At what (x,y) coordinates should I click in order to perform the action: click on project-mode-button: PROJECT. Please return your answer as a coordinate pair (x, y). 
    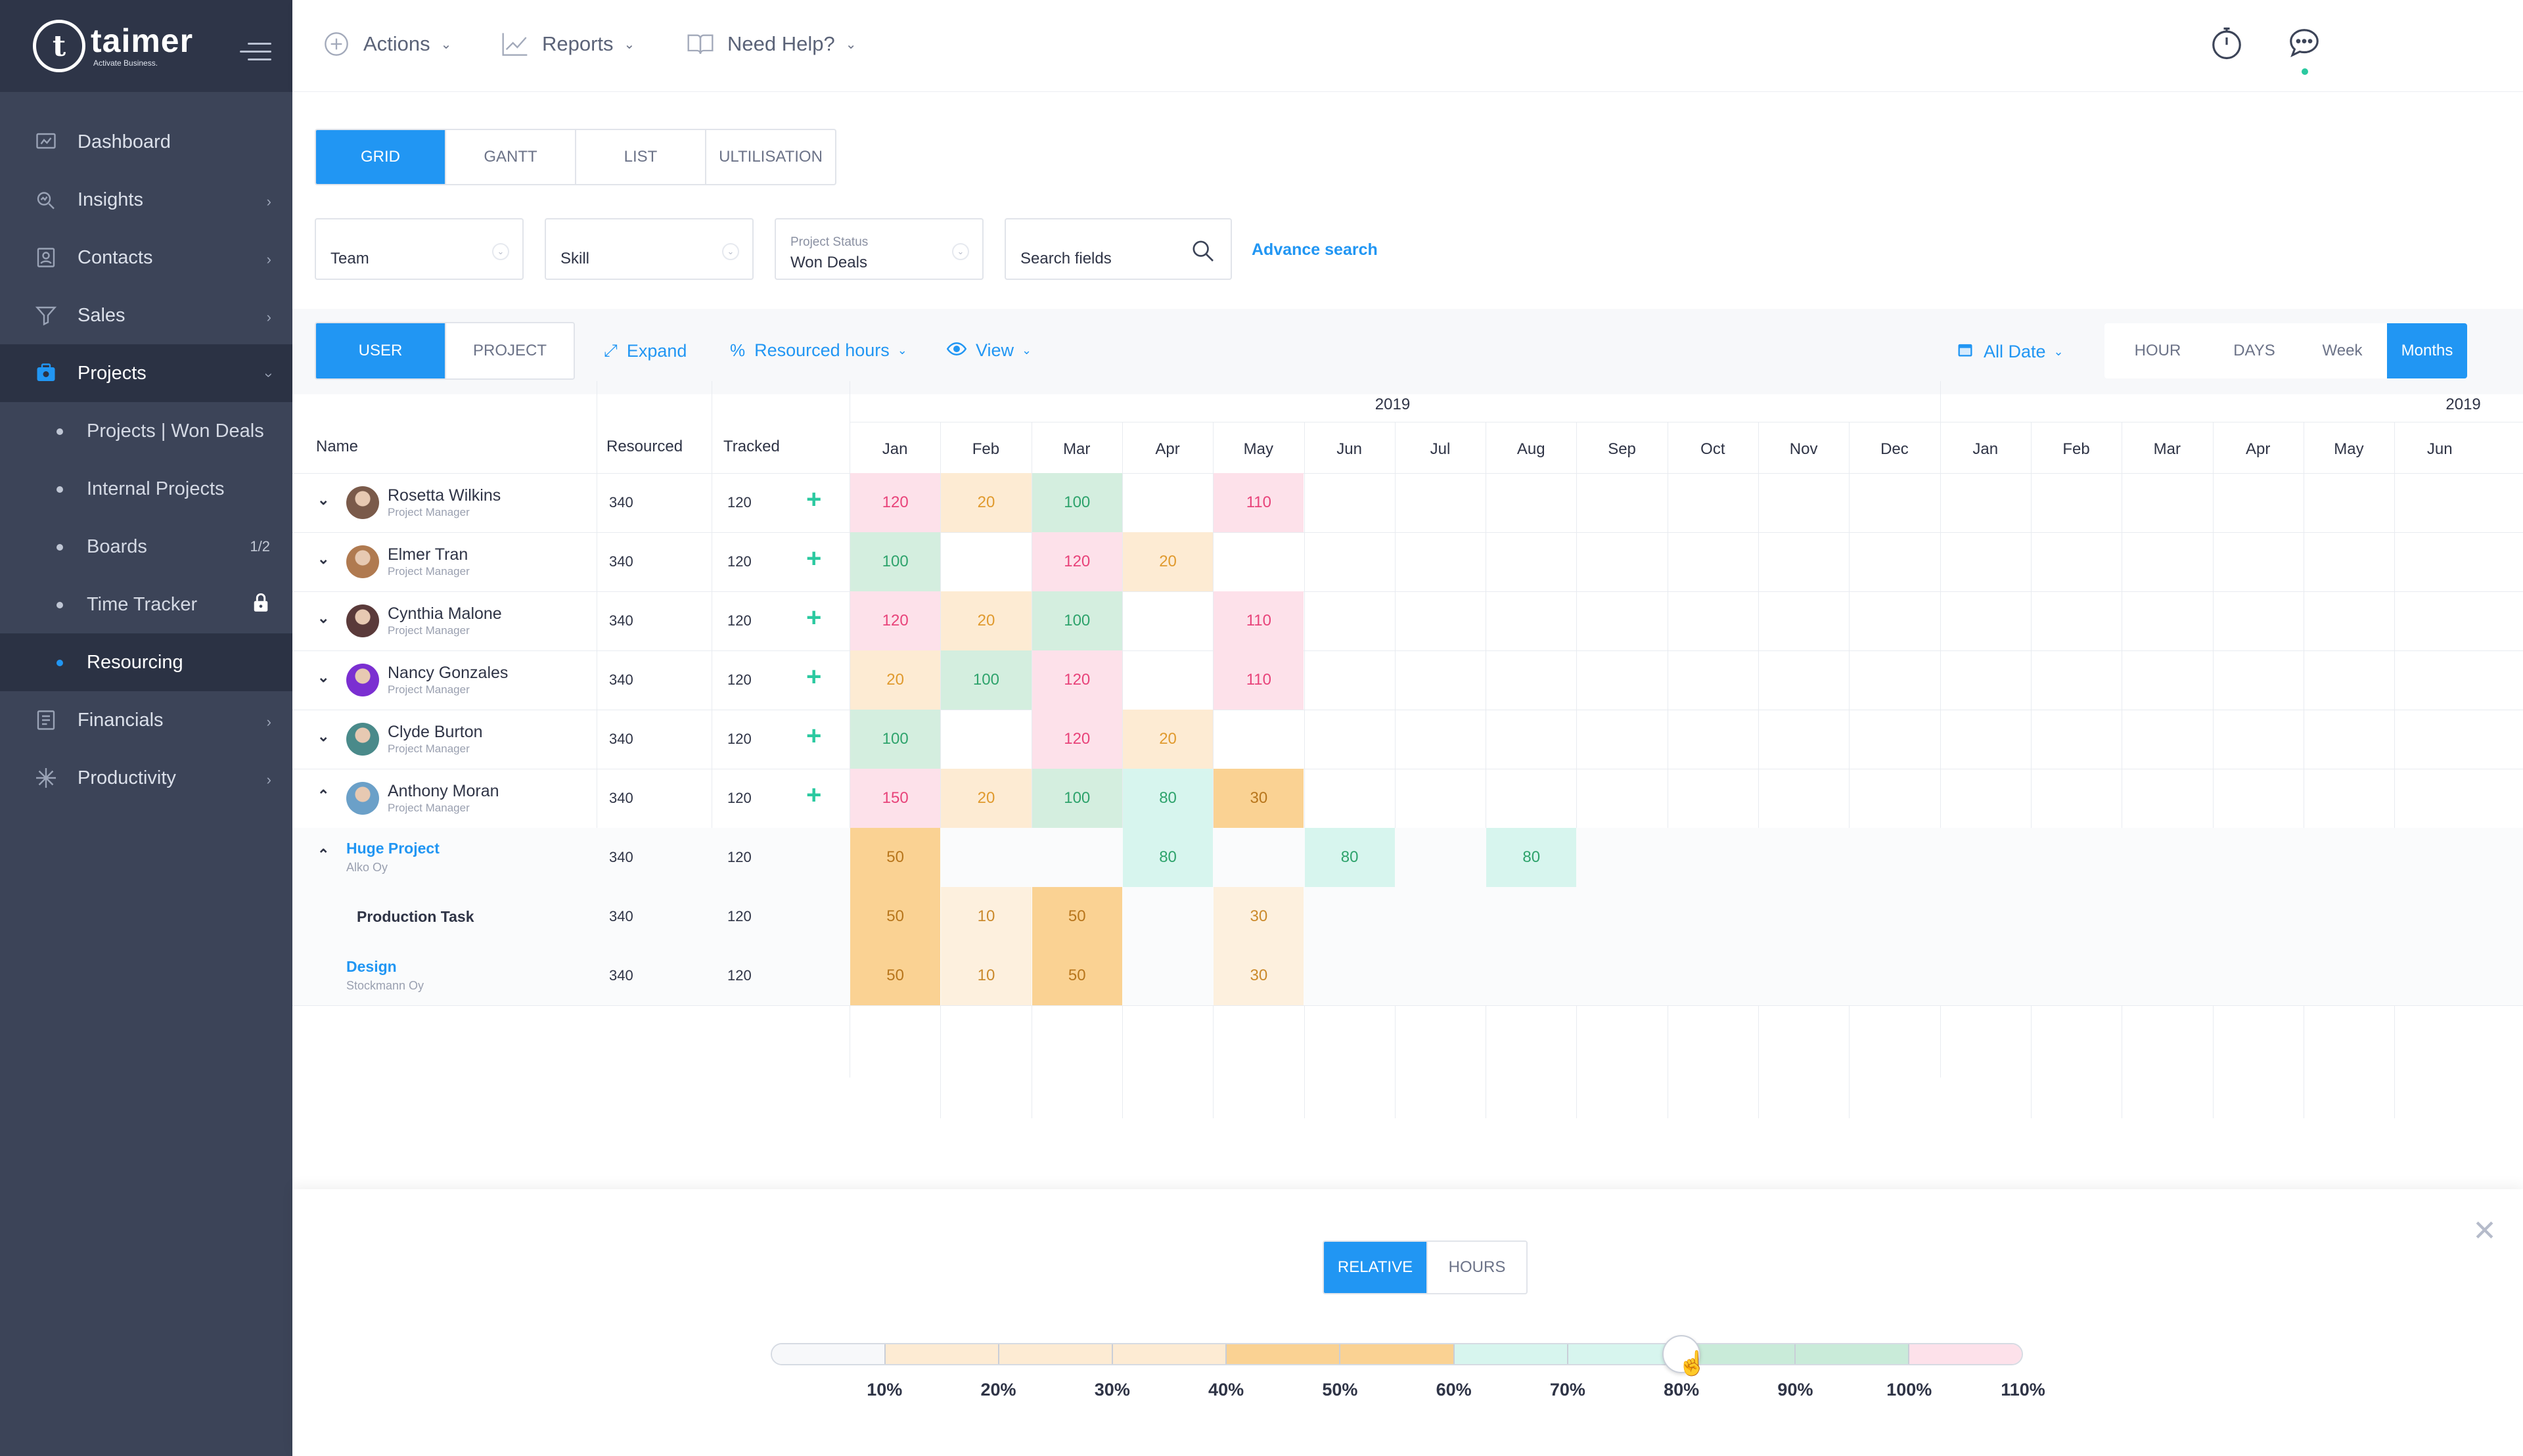
    Looking at the image, I should click on (509, 350).